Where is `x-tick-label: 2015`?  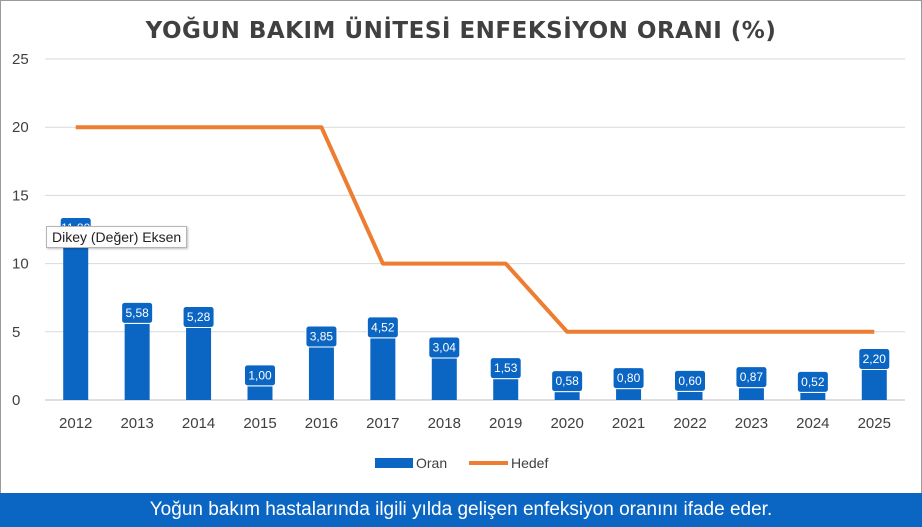
x-tick-label: 2015 is located at coordinates (259, 423).